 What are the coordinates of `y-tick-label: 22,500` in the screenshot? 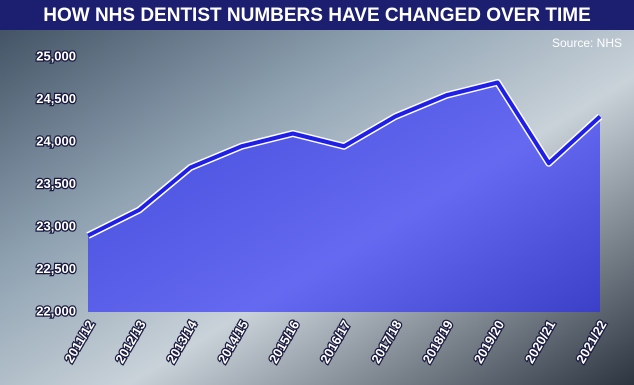 It's located at (56, 268).